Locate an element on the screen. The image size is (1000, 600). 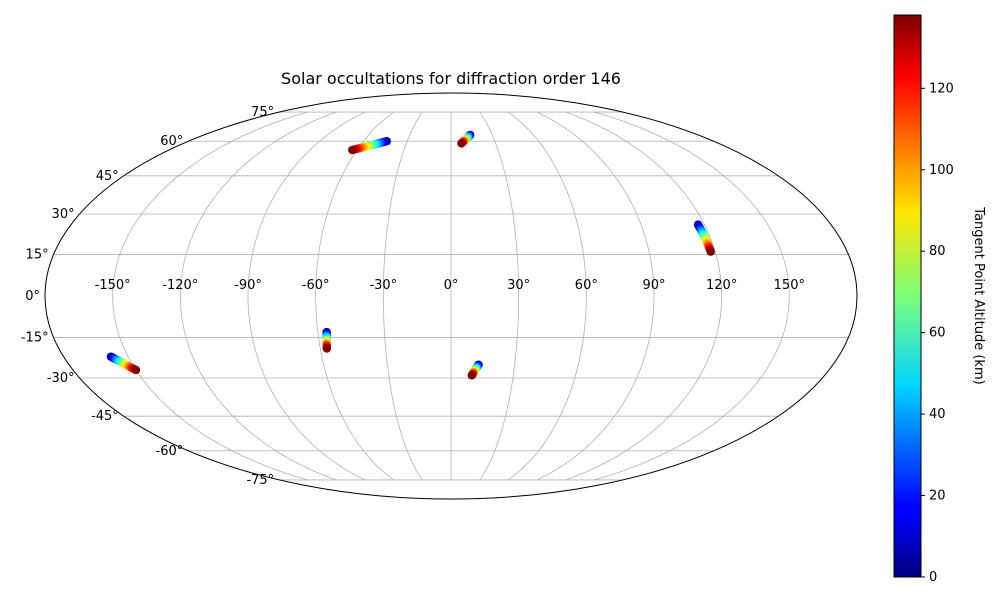
latitude-tick-label: -45° is located at coordinates (105, 416).